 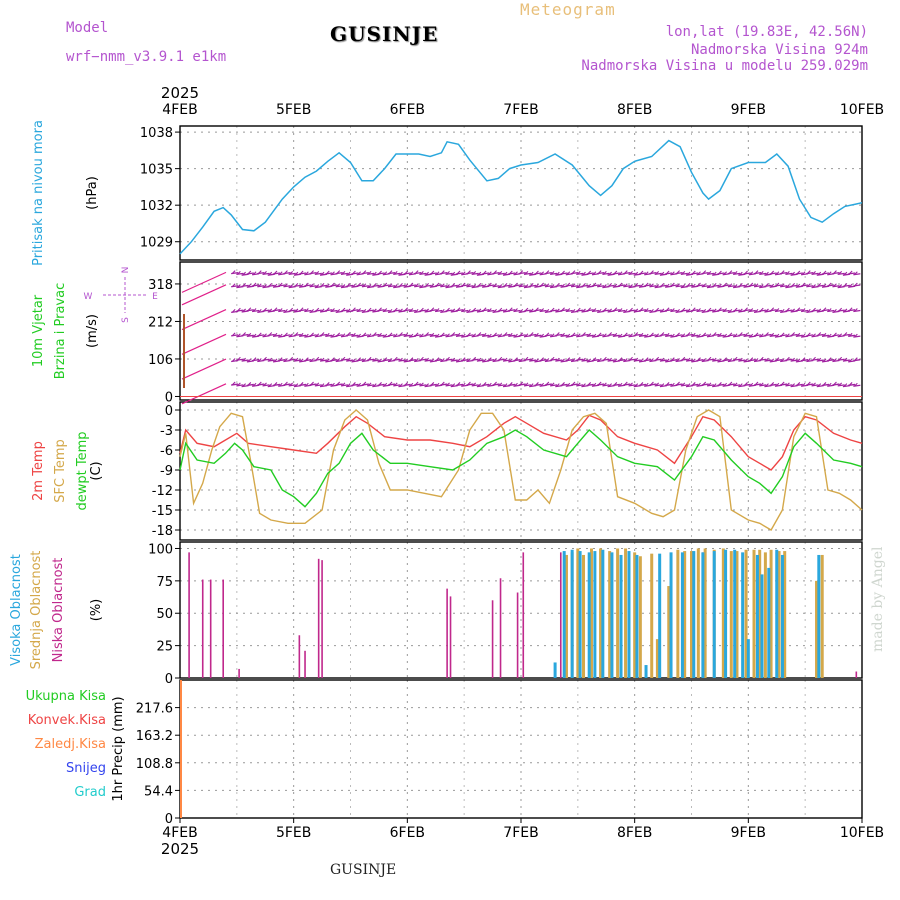 What do you see at coordinates (169, 411) in the screenshot?
I see `ytick-label-temperature: 0` at bounding box center [169, 411].